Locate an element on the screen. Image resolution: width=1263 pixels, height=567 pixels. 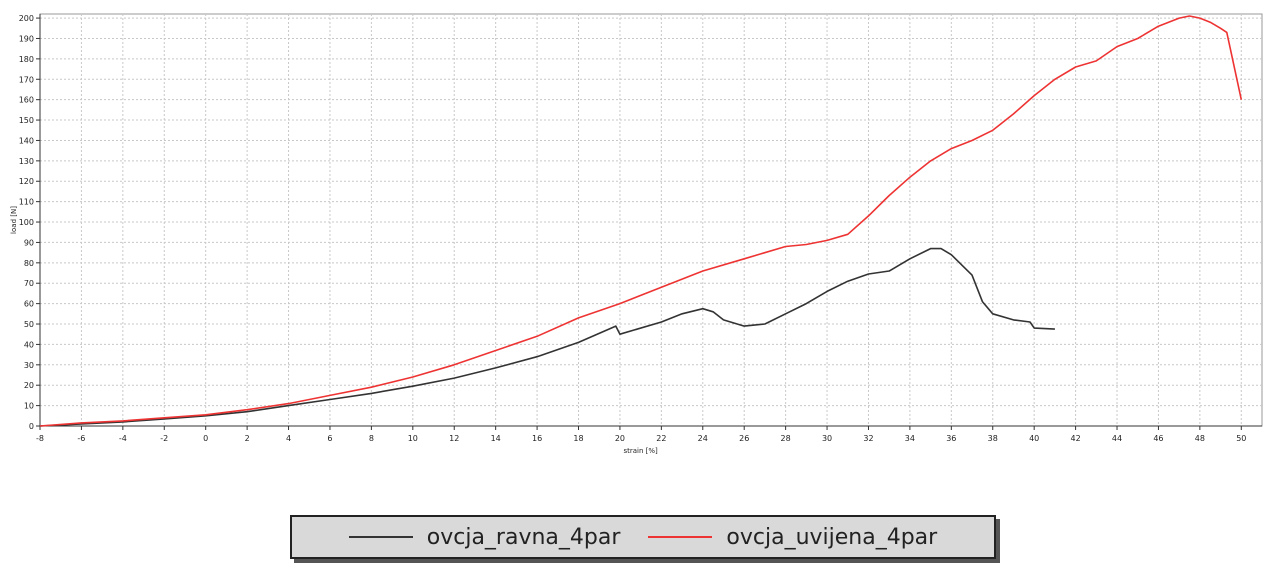
y-tick-label: 140 is located at coordinates (26, 140).